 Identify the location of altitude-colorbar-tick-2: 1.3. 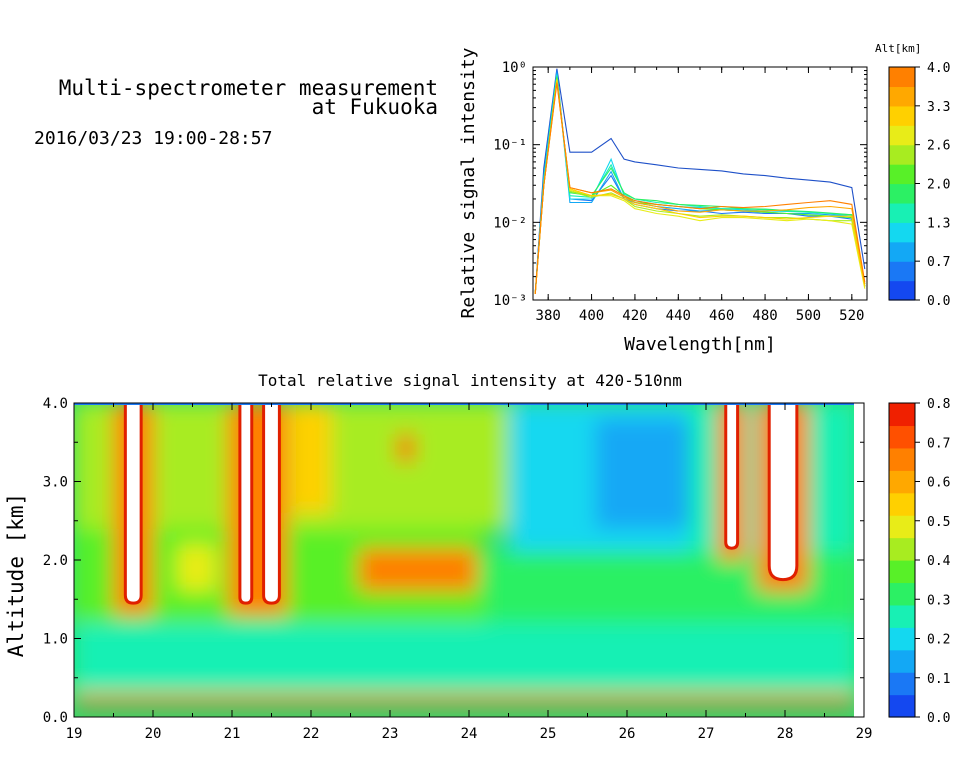
(938, 223).